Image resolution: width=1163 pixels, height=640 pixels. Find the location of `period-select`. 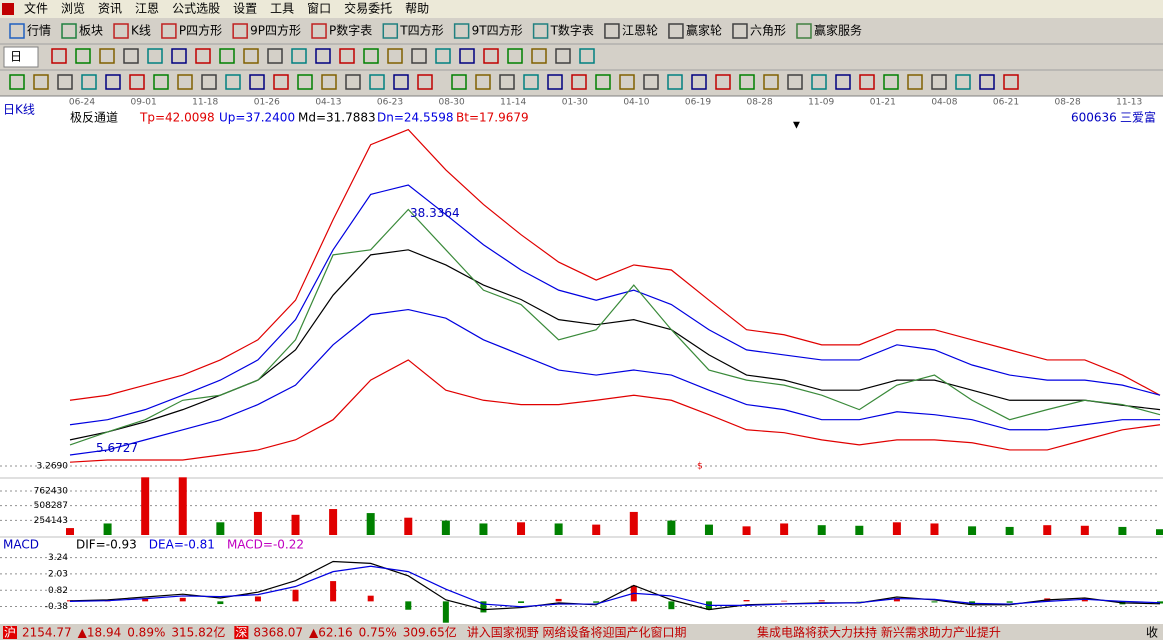

period-select is located at coordinates (21, 57).